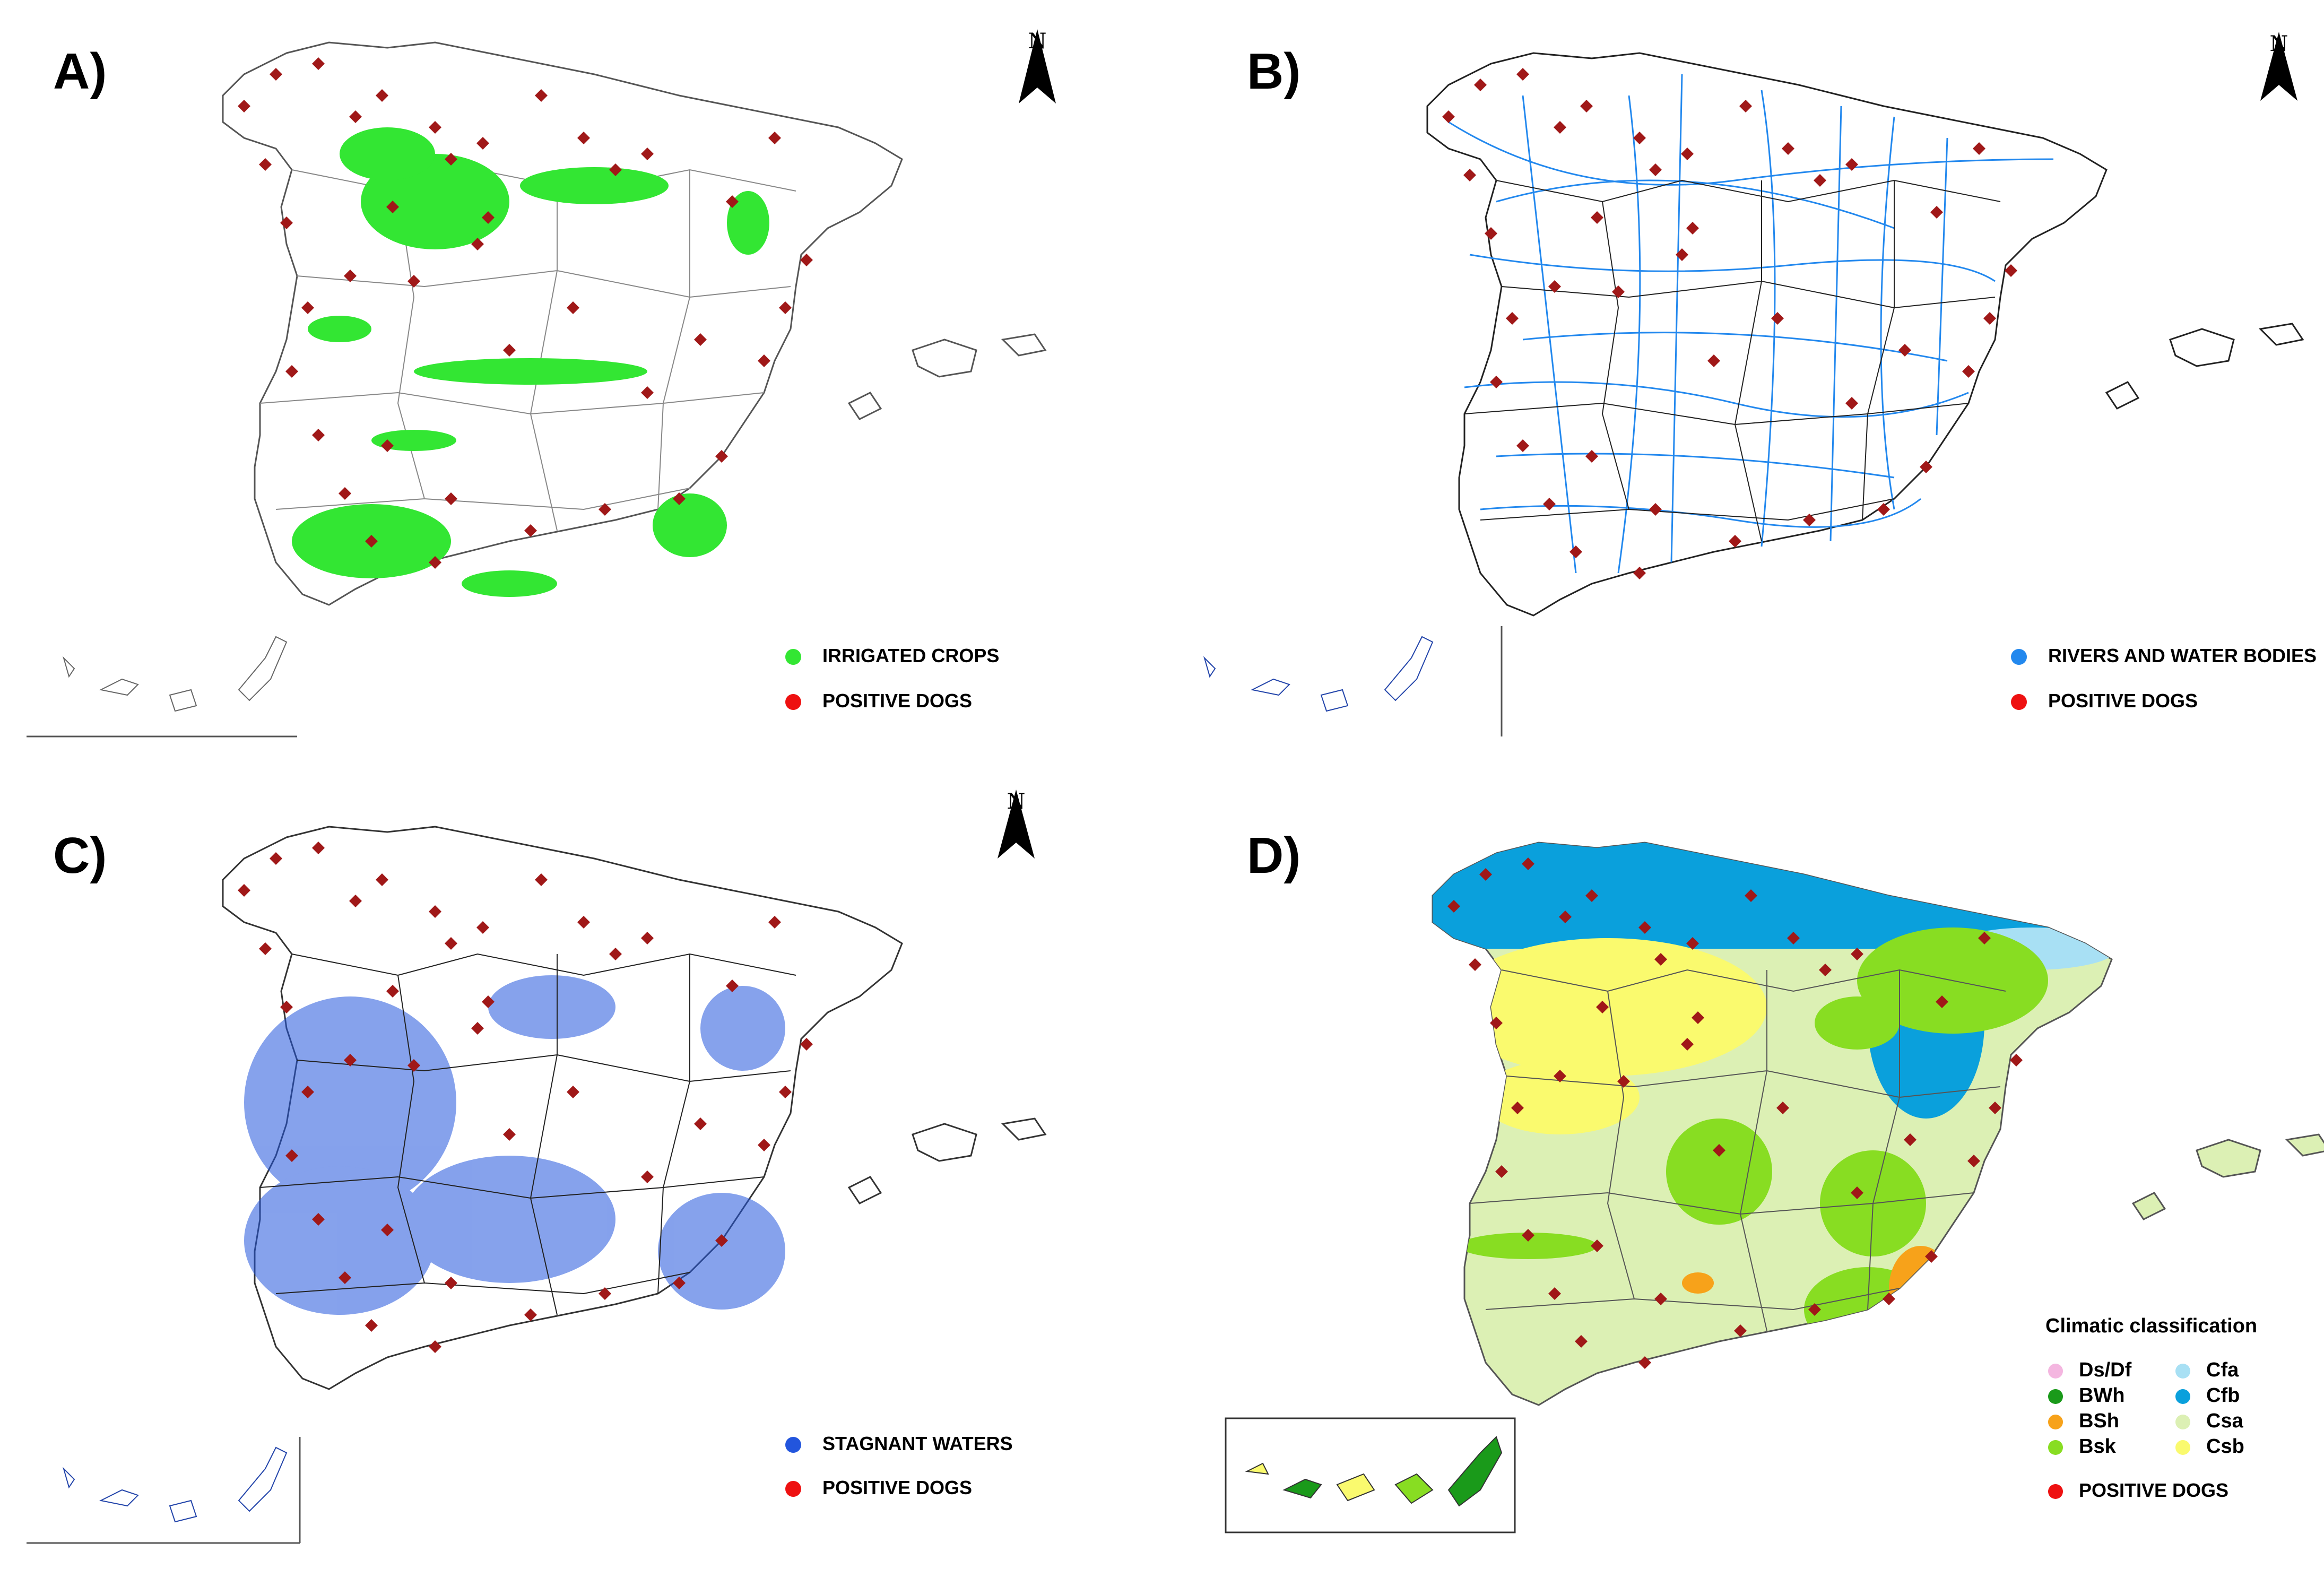 Image resolution: width=2324 pixels, height=1569 pixels. I want to click on legend-text: RIVERS AND WATER BODIES, so click(2182, 655).